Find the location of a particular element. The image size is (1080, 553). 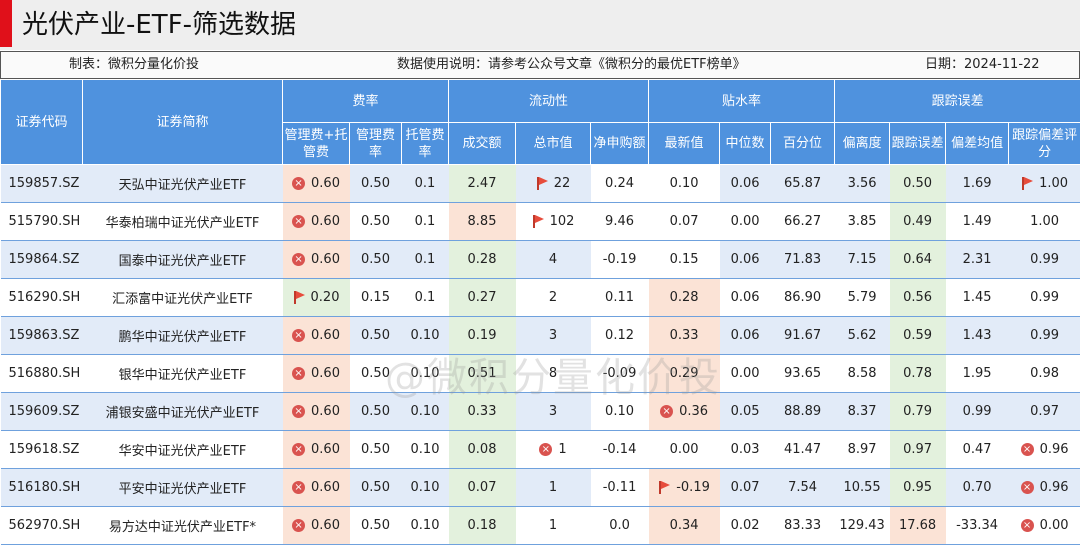

cell-value: 0.19 is located at coordinates (482, 335).